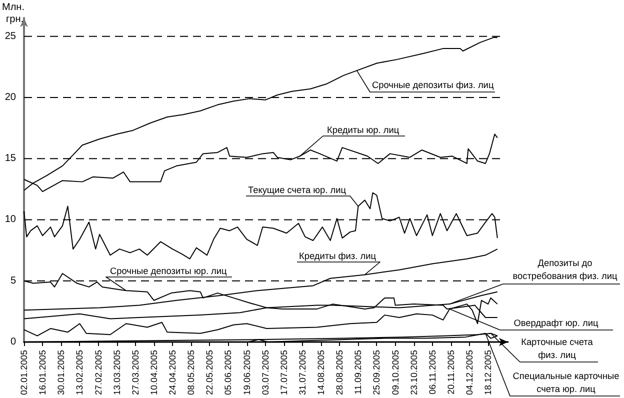 Image resolution: width=624 pixels, height=398 pixels. Describe the element at coordinates (135, 373) in the screenshot. I see `x-tick-label: 27.03.2005` at that location.